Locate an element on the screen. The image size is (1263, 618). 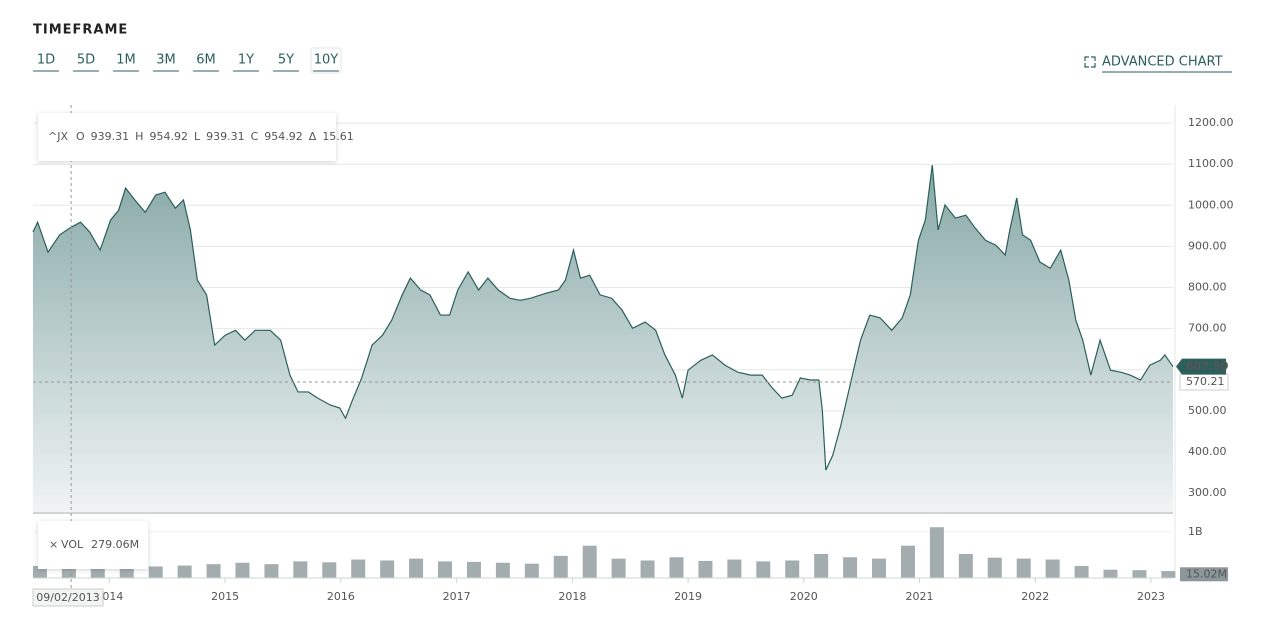
legend-close: × is located at coordinates (53, 544).